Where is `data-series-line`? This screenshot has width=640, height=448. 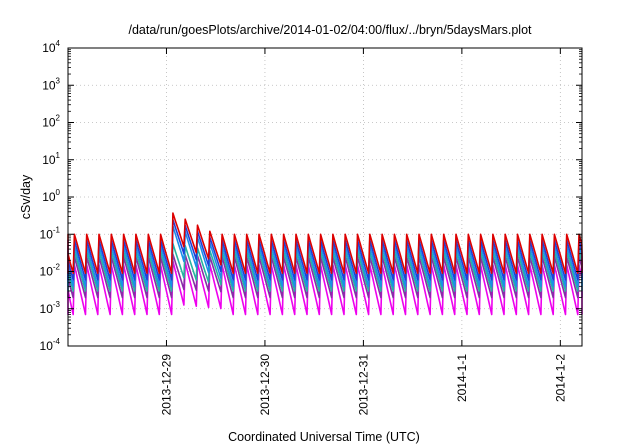 data-series-line is located at coordinates (325, 243).